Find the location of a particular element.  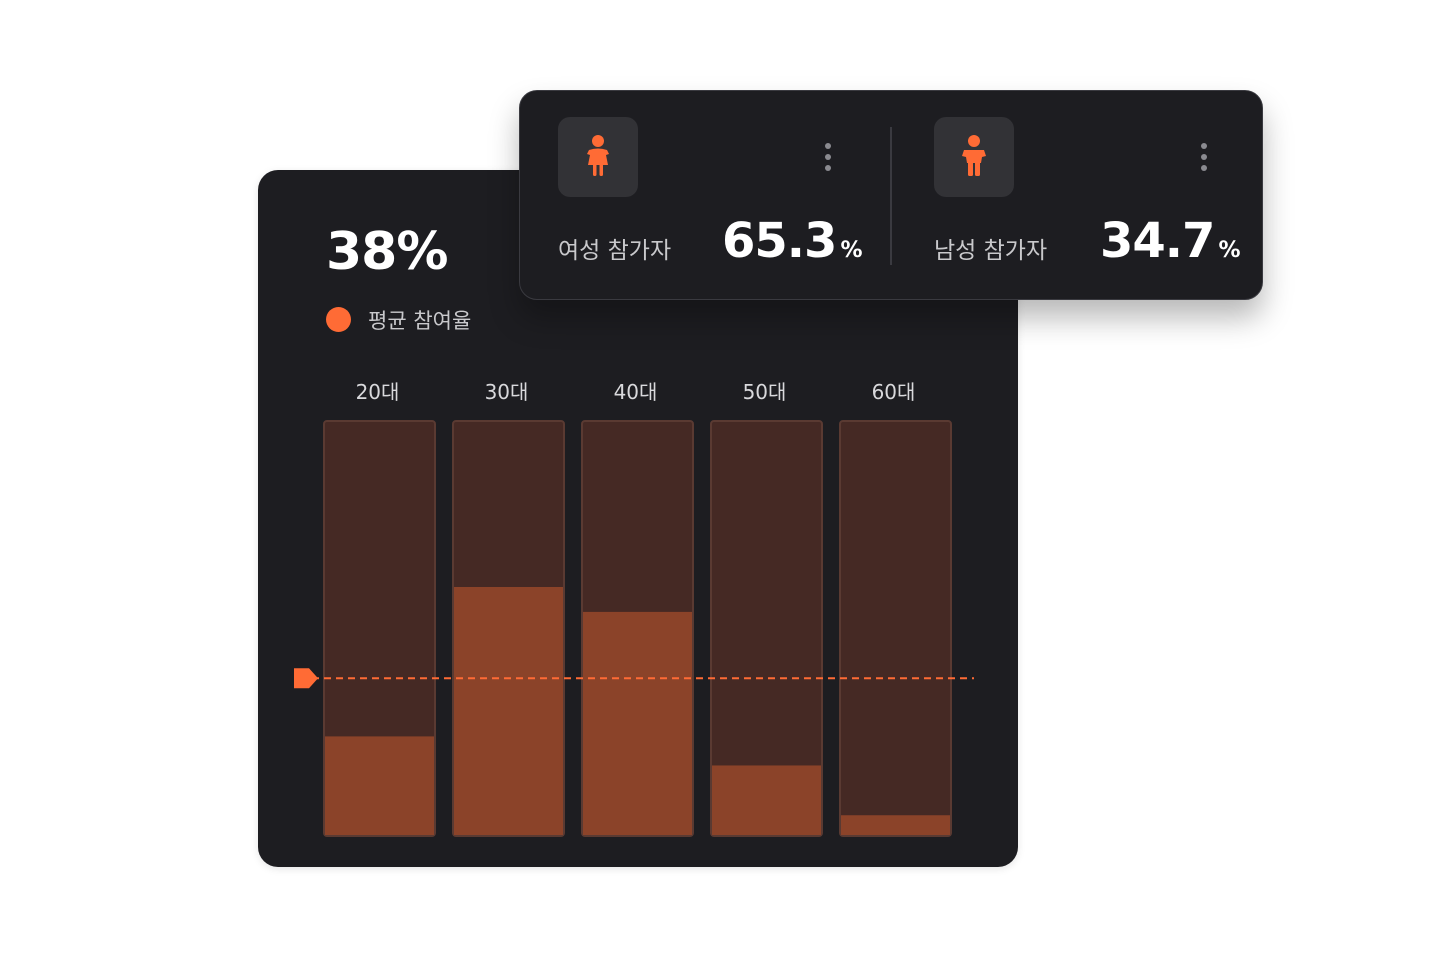

bar-50대 is located at coordinates (766, 800).